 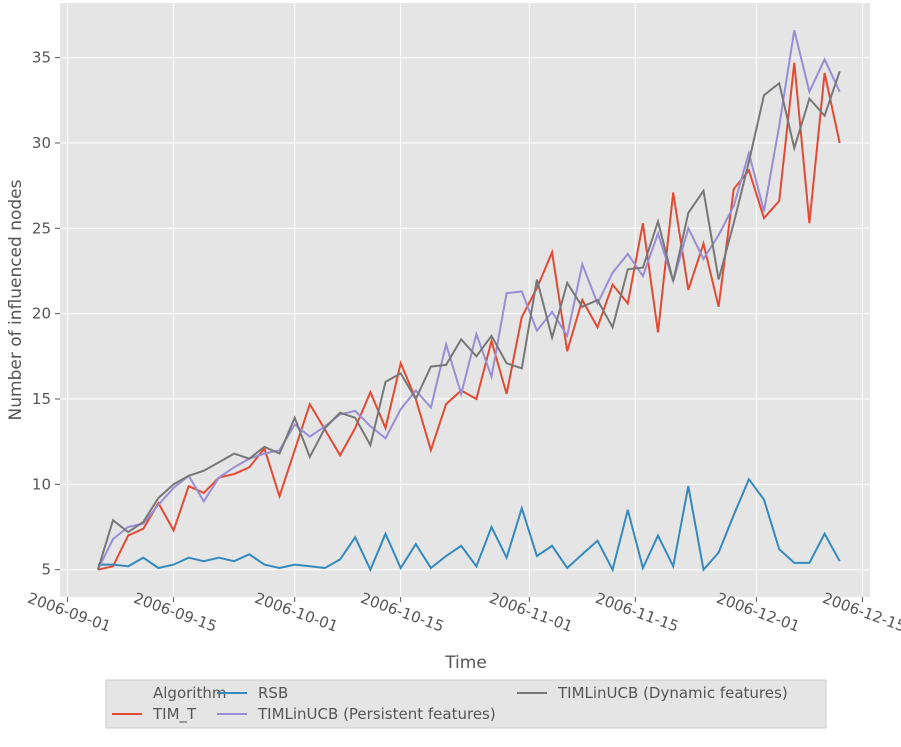 I want to click on legend-box, so click(x=466, y=704).